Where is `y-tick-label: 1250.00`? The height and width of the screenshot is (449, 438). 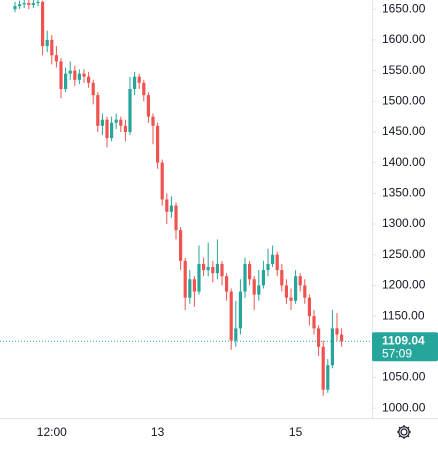 y-tick-label: 1250.00 is located at coordinates (404, 254).